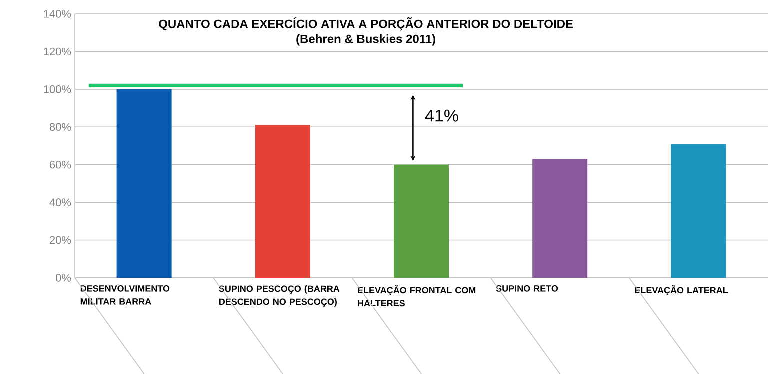 Image resolution: width=768 pixels, height=374 pixels. I want to click on x-tick-label: SUPINO PESCOÇO (BARRA DESCENDO NO PESCOÇO), so click(279, 296).